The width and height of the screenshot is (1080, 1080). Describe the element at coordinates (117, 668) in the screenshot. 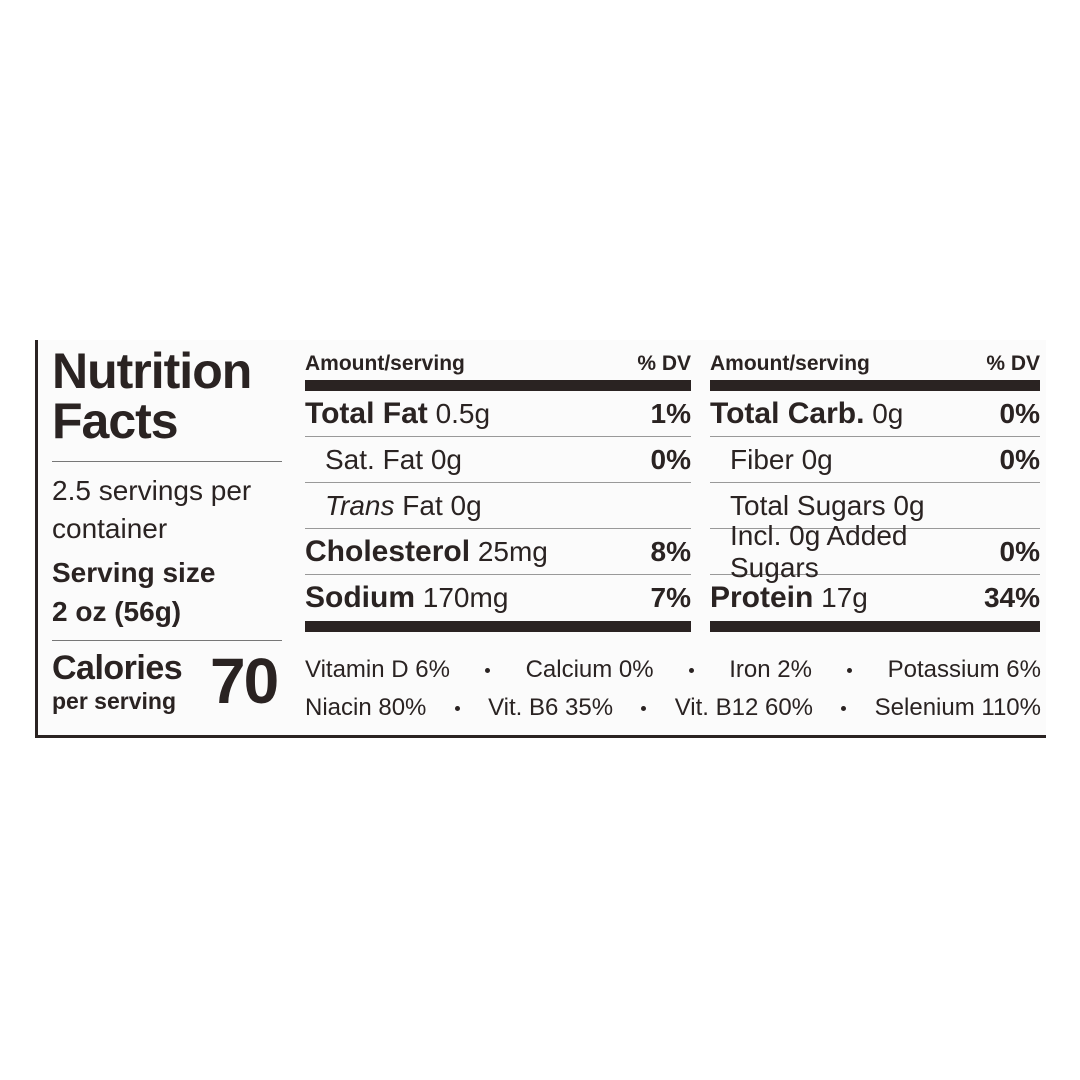

I see `calories-label: Calories` at that location.